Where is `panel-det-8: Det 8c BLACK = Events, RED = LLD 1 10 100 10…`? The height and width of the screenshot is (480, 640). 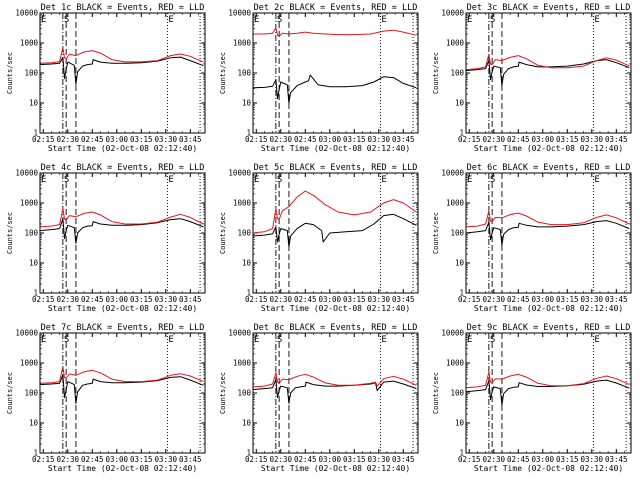
panel-det-8: Det 8c BLACK = Events, RED = LLD 1 10 100 10… is located at coordinates (319, 398).